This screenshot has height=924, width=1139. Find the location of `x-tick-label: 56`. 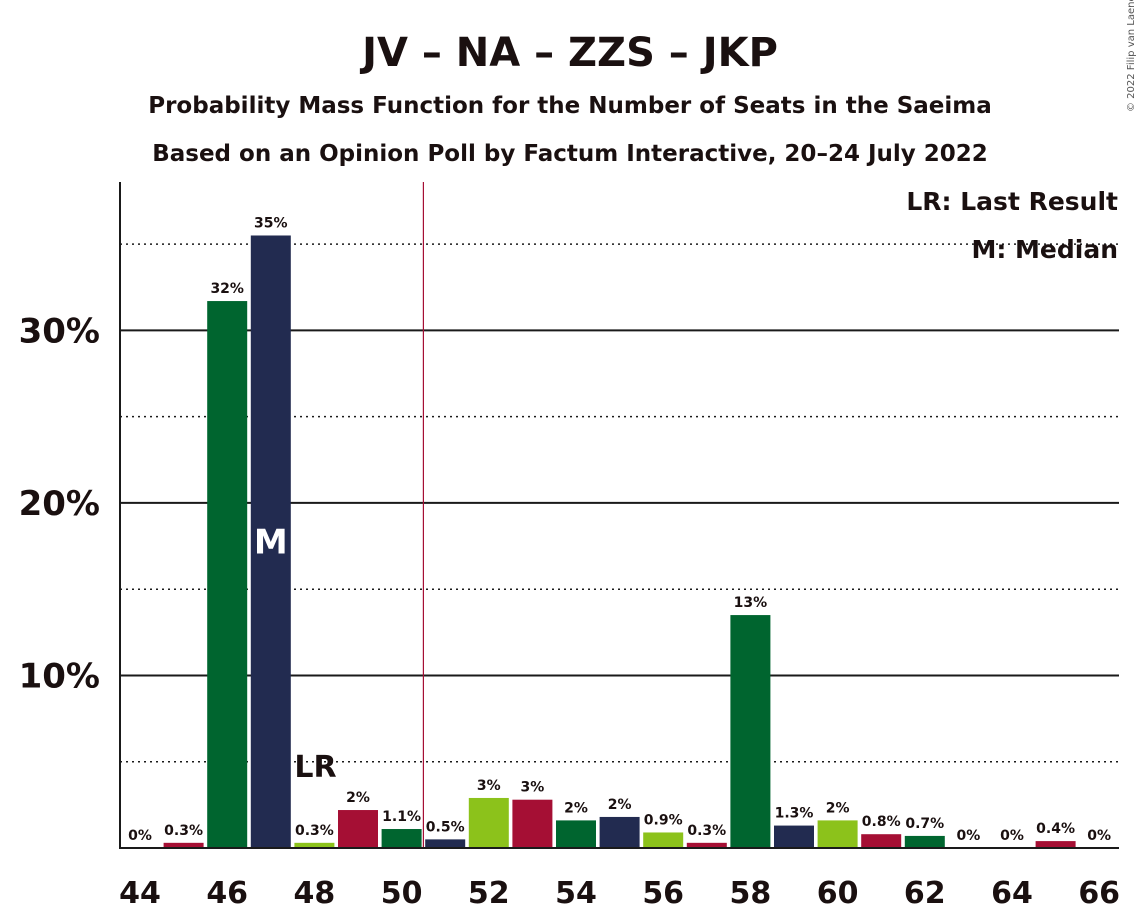

x-tick-label: 56 is located at coordinates (663, 893).